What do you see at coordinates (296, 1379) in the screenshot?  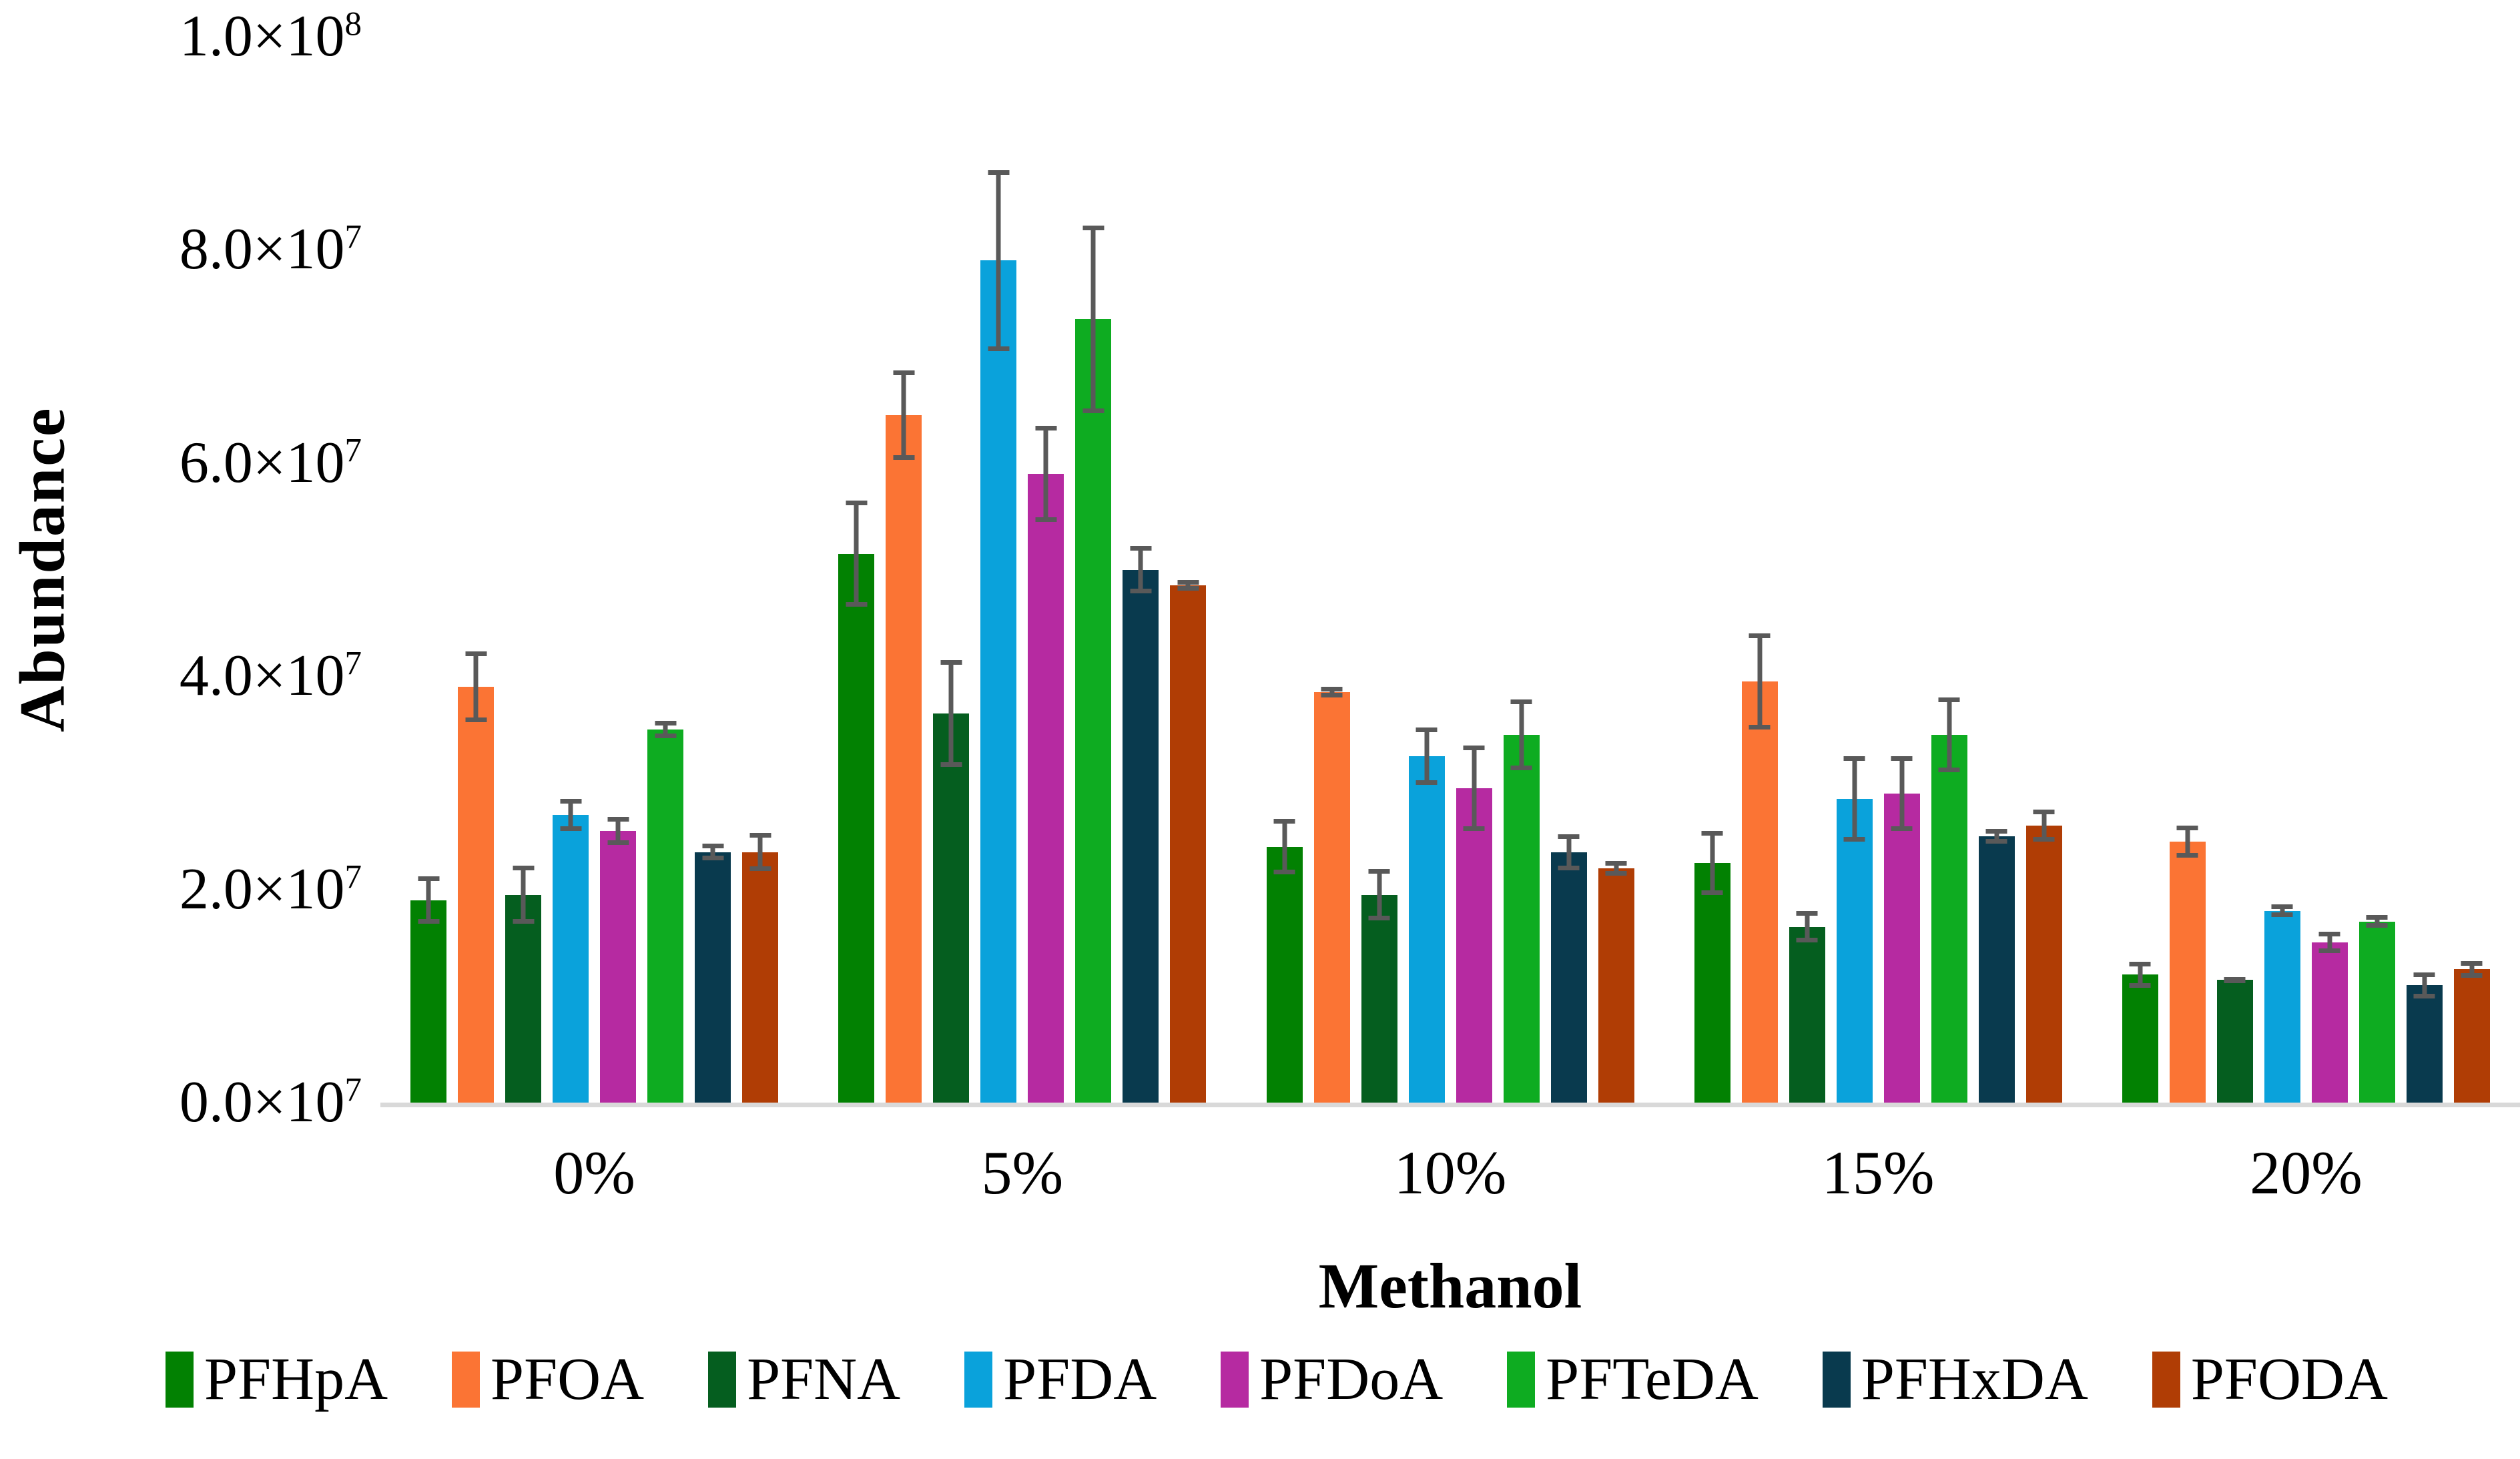 I see `legend-label-PFHpA: PFHpA` at bounding box center [296, 1379].